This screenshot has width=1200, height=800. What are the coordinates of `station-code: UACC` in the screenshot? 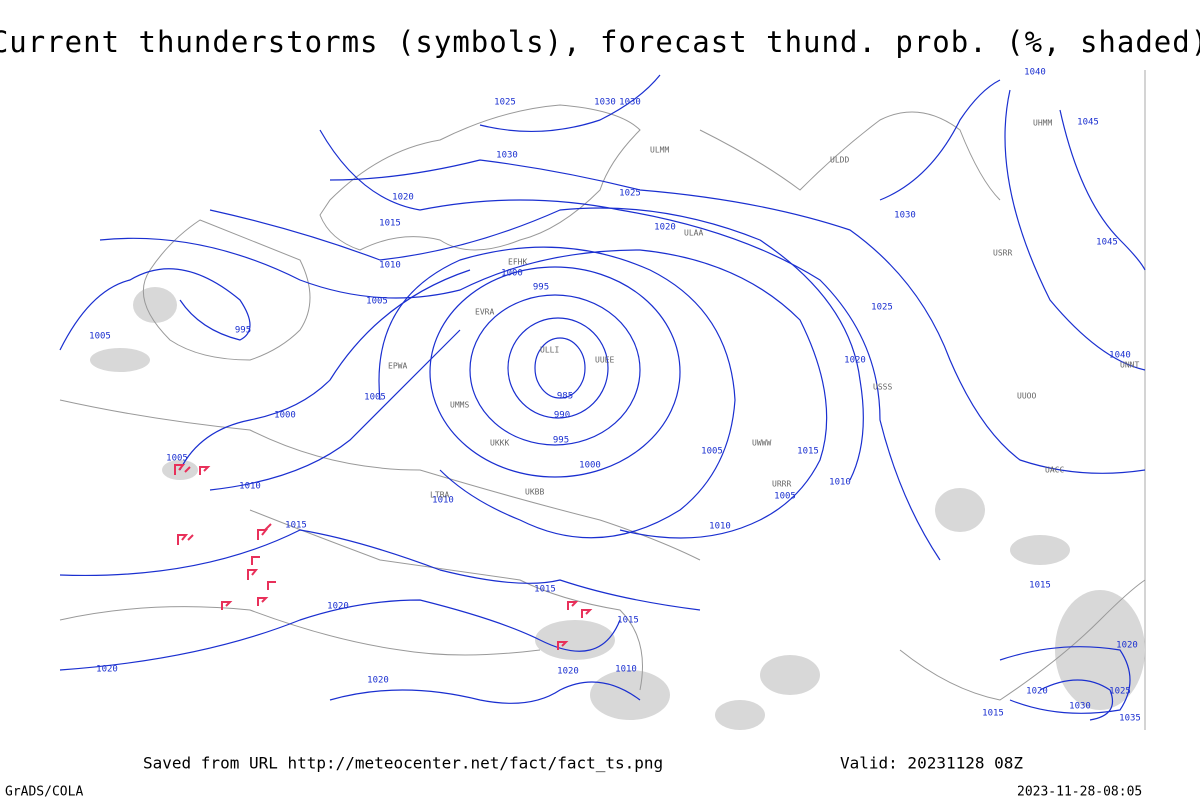 It's located at (1054, 470).